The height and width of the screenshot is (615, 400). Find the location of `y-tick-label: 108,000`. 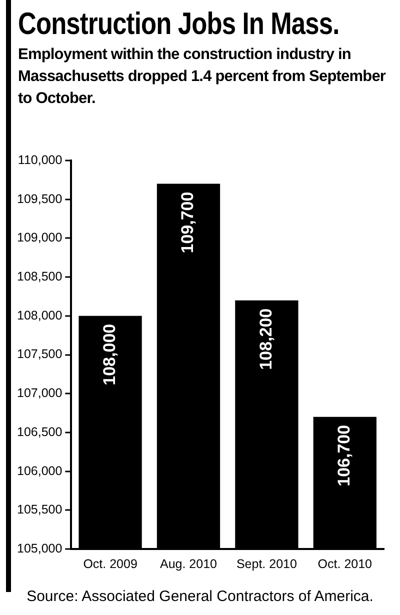

y-tick-label: 108,000 is located at coordinates (39, 315).